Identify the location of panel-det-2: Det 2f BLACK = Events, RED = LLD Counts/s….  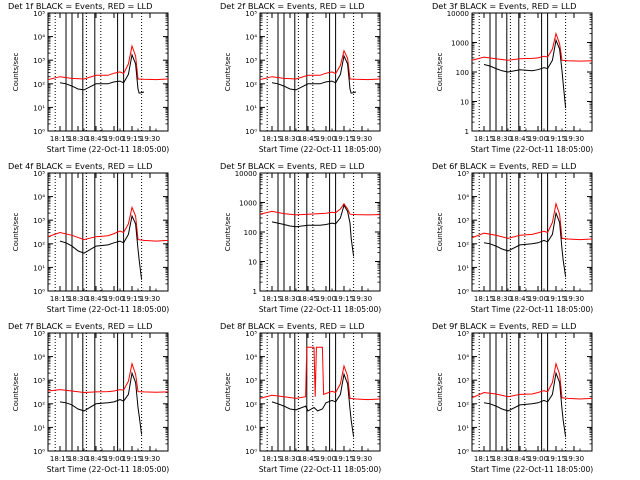
(300, 77).